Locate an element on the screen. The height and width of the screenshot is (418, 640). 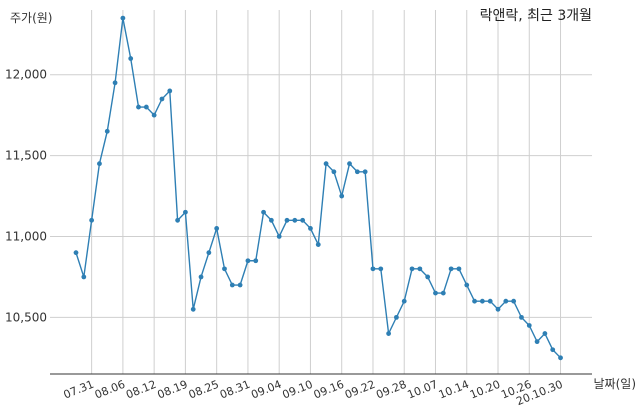
x-tick-label: 07.31 is located at coordinates (79, 390).